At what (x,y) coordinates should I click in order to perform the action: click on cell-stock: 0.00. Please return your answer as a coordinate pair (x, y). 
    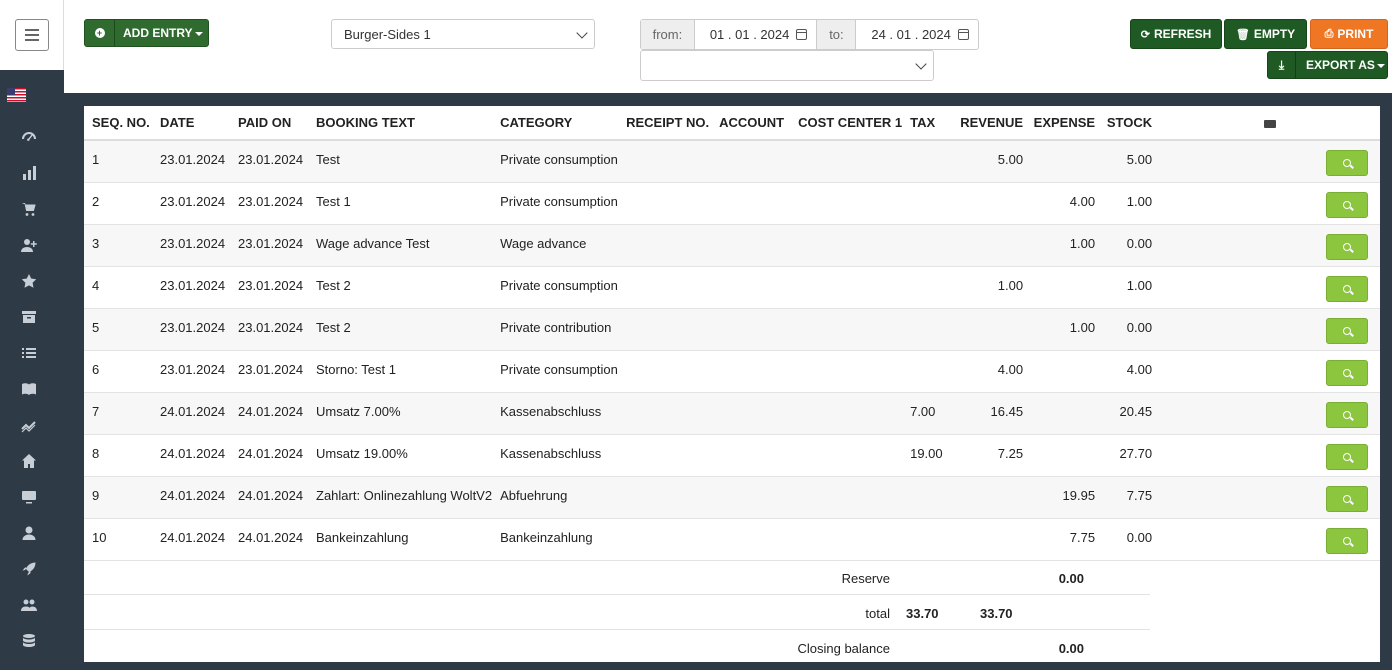
    Looking at the image, I should click on (1132, 245).